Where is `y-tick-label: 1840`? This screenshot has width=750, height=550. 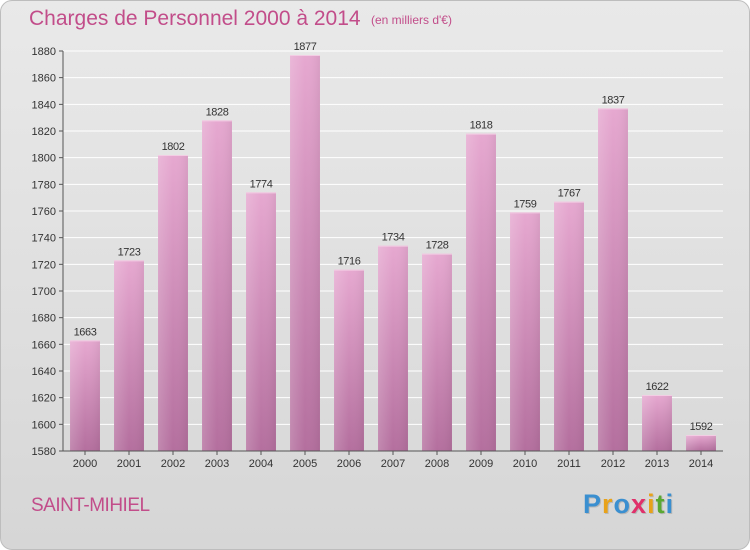 y-tick-label: 1840 is located at coordinates (44, 105).